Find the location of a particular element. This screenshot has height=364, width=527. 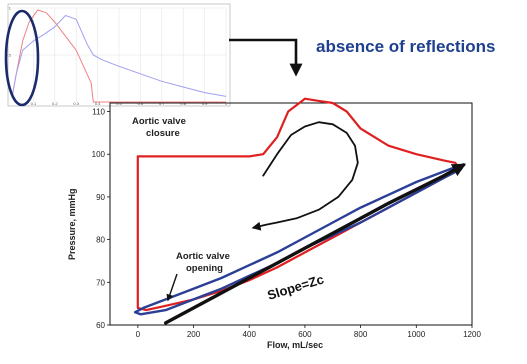

inset-x-tick-label: 0.2 is located at coordinates (55, 103).